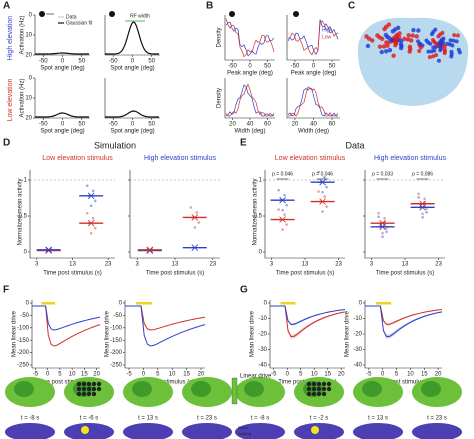 The width and height of the screenshot is (474, 439). What do you see at coordinates (116, 366) in the screenshot?
I see `y-tick-label: -250` at bounding box center [116, 366].